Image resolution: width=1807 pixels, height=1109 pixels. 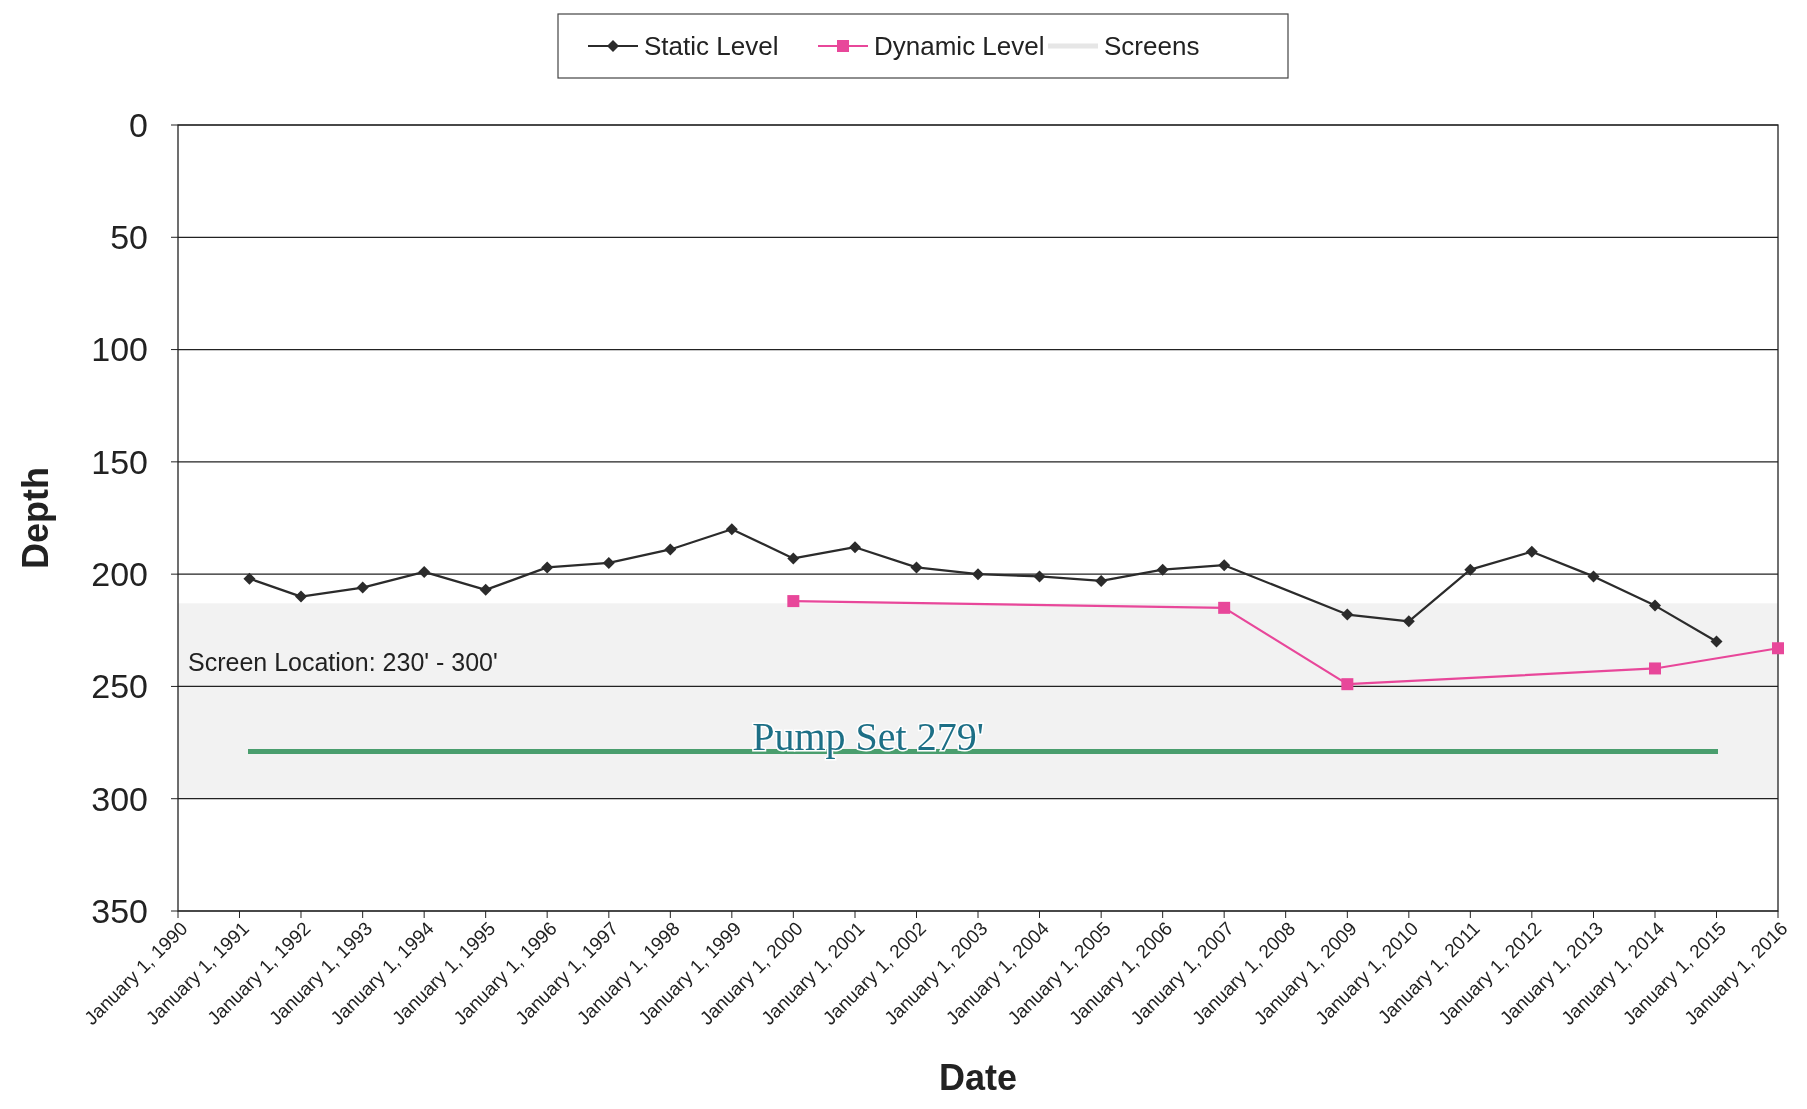 What do you see at coordinates (868, 736) in the screenshot?
I see `ref-line-label: Pump Set 279'` at bounding box center [868, 736].